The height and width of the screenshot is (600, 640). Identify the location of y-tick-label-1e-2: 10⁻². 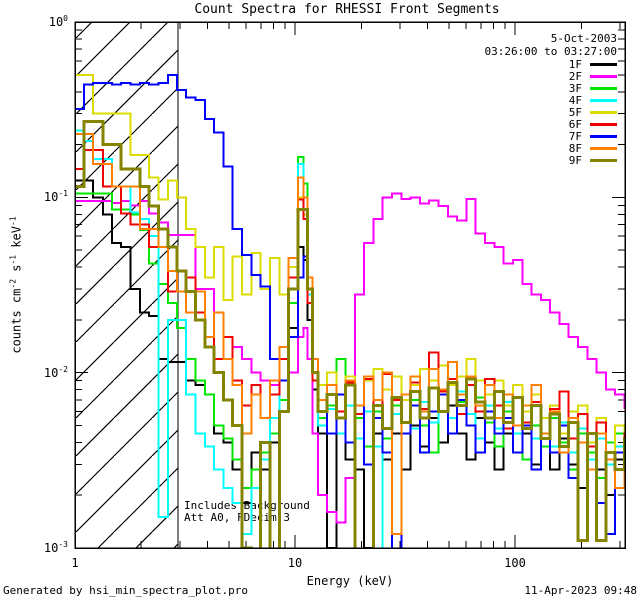
(55, 372).